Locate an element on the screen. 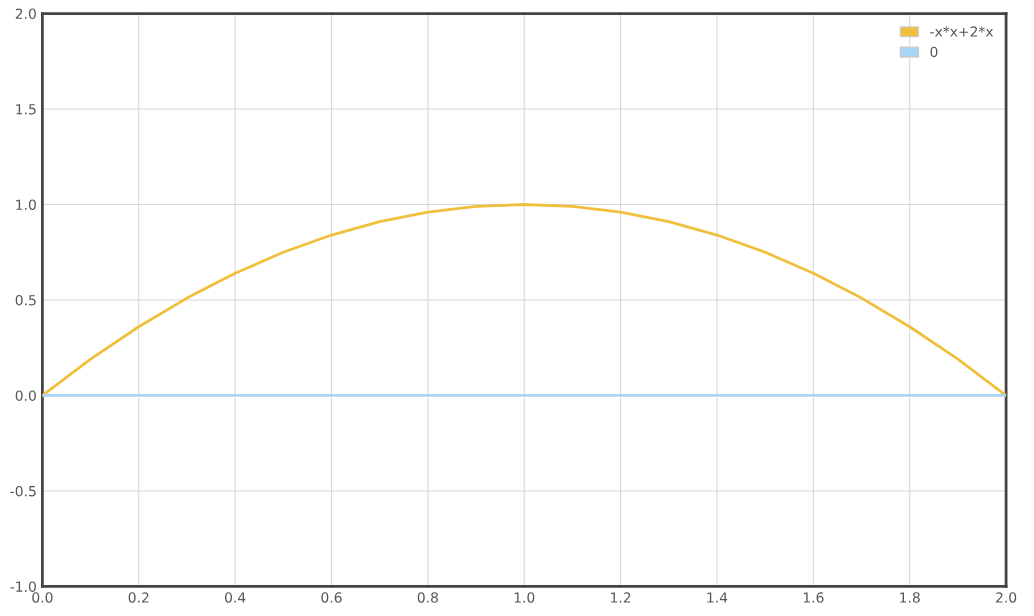 This screenshot has height=616, width=1034. y-tick-label: 0.5 is located at coordinates (25, 300).